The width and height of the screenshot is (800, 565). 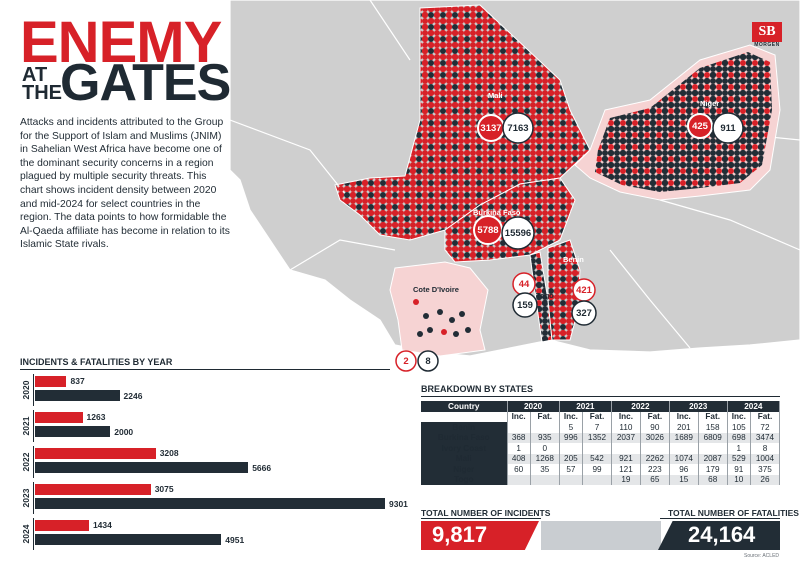 What do you see at coordinates (573, 259) in the screenshot?
I see `map-label-benin: Benin` at bounding box center [573, 259].